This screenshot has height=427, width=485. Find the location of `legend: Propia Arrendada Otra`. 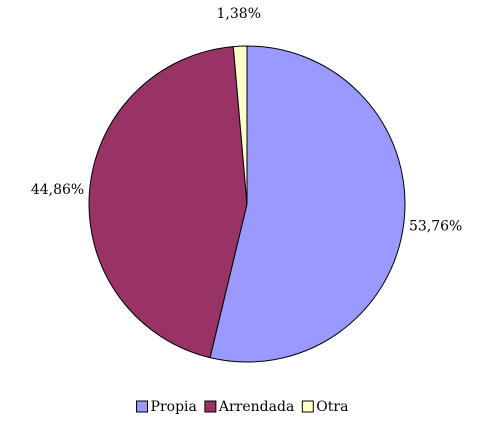

legend: Propia Arrendada Otra is located at coordinates (242, 407).